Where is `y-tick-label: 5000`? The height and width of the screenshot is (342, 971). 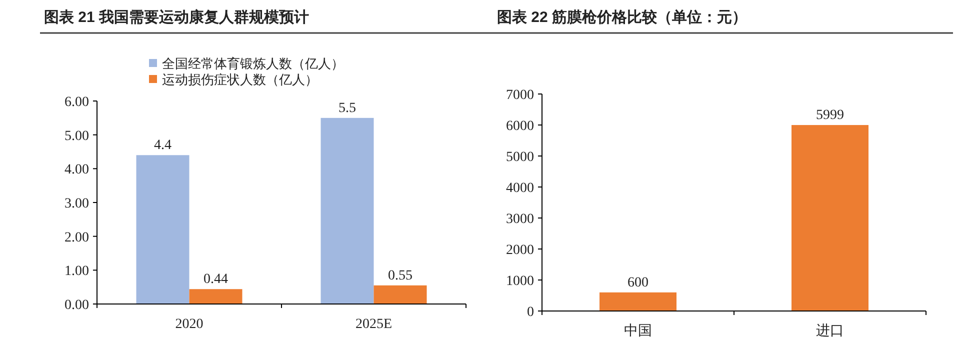
y-tick-label: 5000 is located at coordinates (520, 157).